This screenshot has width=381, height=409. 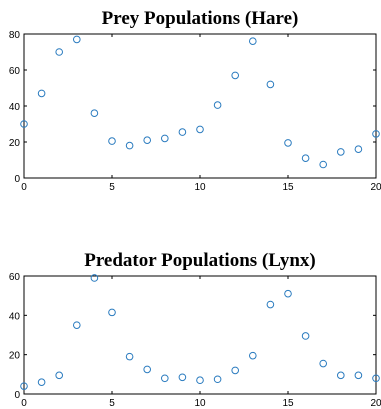 What do you see at coordinates (15, 71) in the screenshot?
I see `prey-y-tick-label: 60` at bounding box center [15, 71].